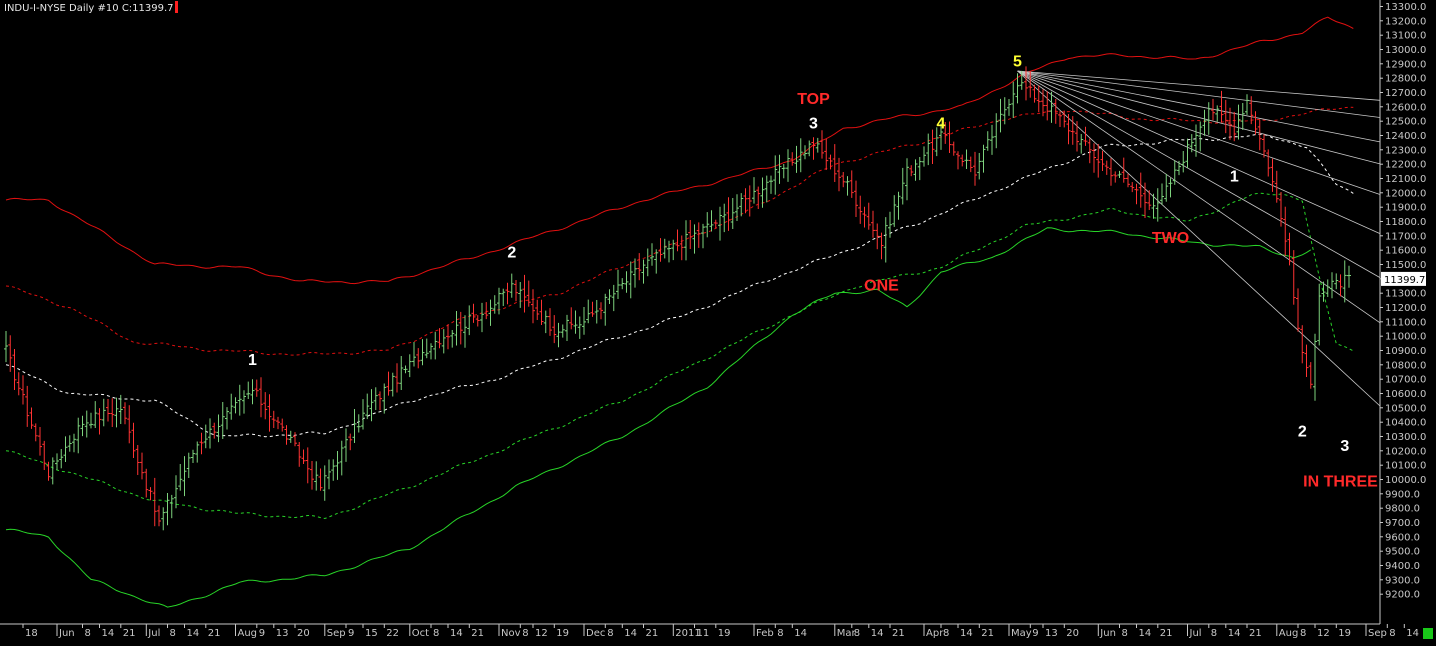 This screenshot has height=646, width=1436. I want to click on y-tick-label: 9400.0, so click(1402, 566).